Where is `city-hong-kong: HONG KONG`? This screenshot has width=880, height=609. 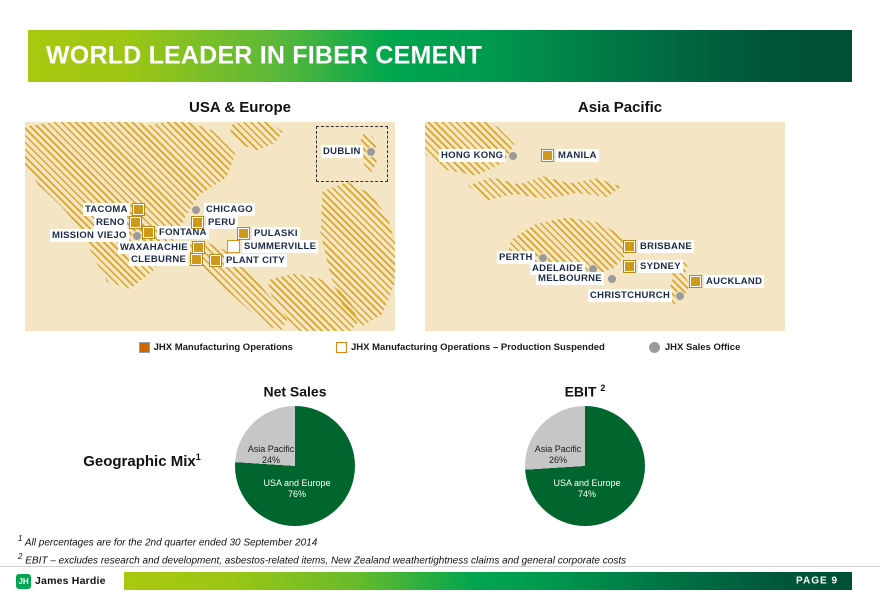
city-hong-kong: HONG KONG is located at coordinates (479, 155).